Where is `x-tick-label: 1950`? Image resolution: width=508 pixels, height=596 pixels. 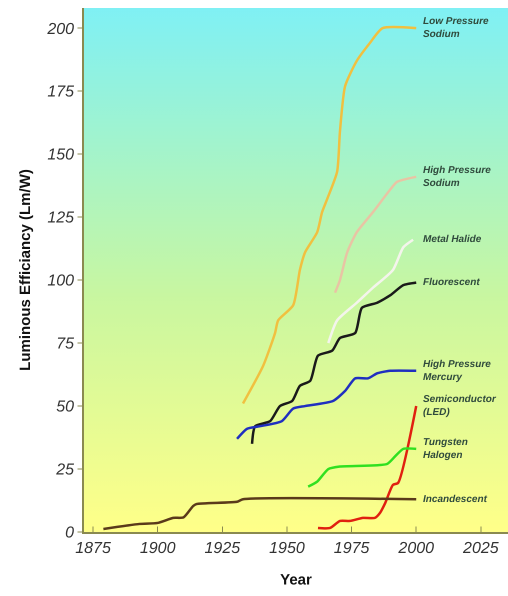
x-tick-label: 1950 is located at coordinates (287, 548).